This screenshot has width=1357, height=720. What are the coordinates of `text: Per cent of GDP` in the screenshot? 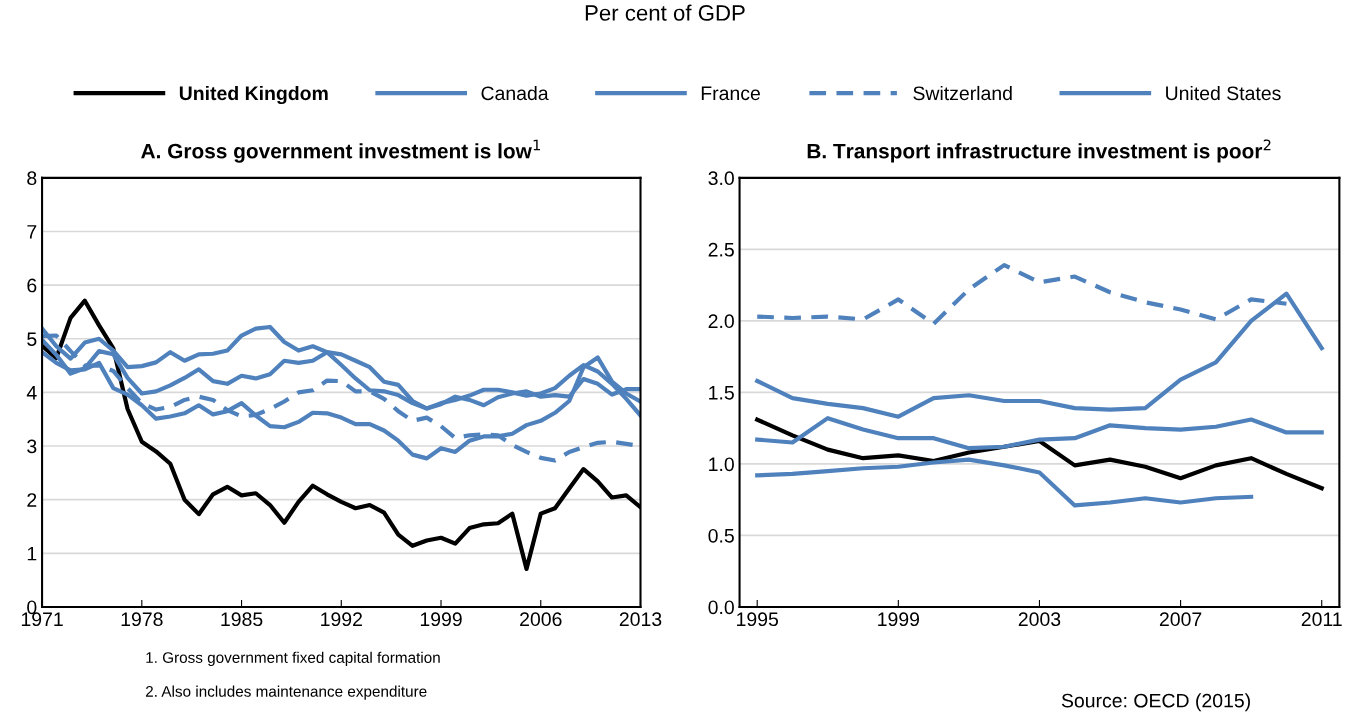 It's located at (665, 12).